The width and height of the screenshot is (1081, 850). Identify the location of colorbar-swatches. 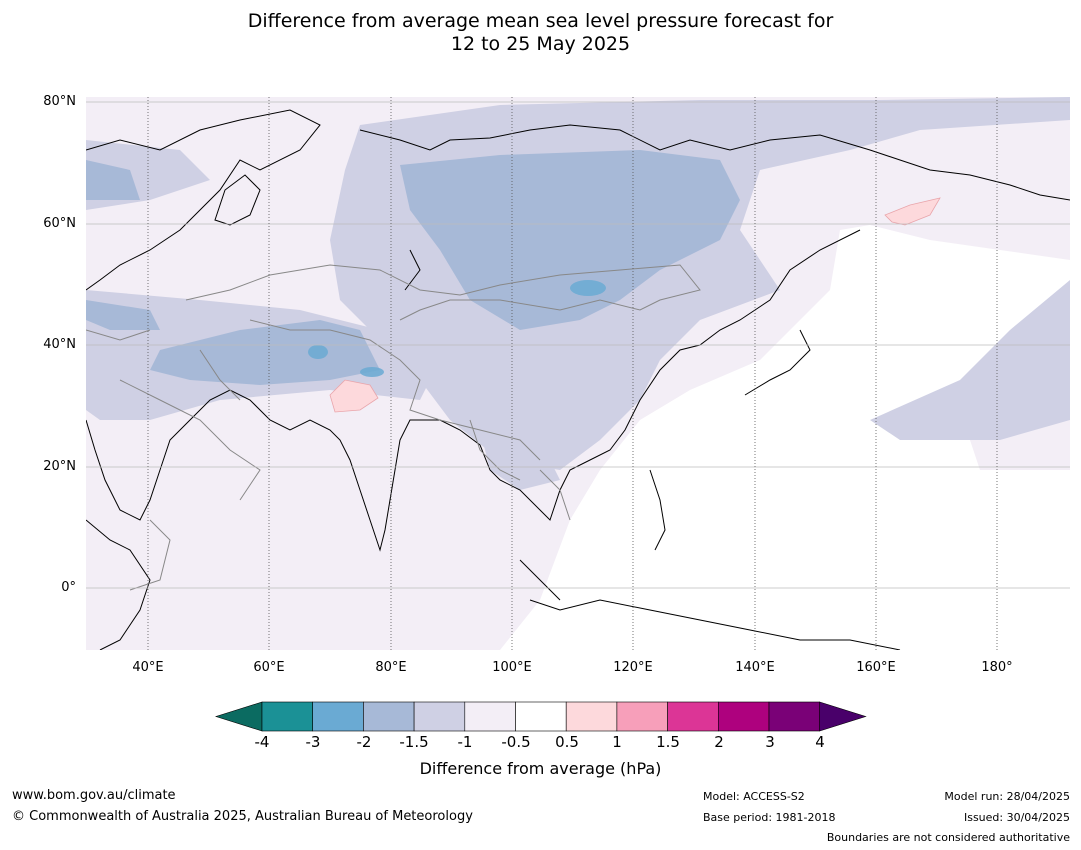
(541, 716).